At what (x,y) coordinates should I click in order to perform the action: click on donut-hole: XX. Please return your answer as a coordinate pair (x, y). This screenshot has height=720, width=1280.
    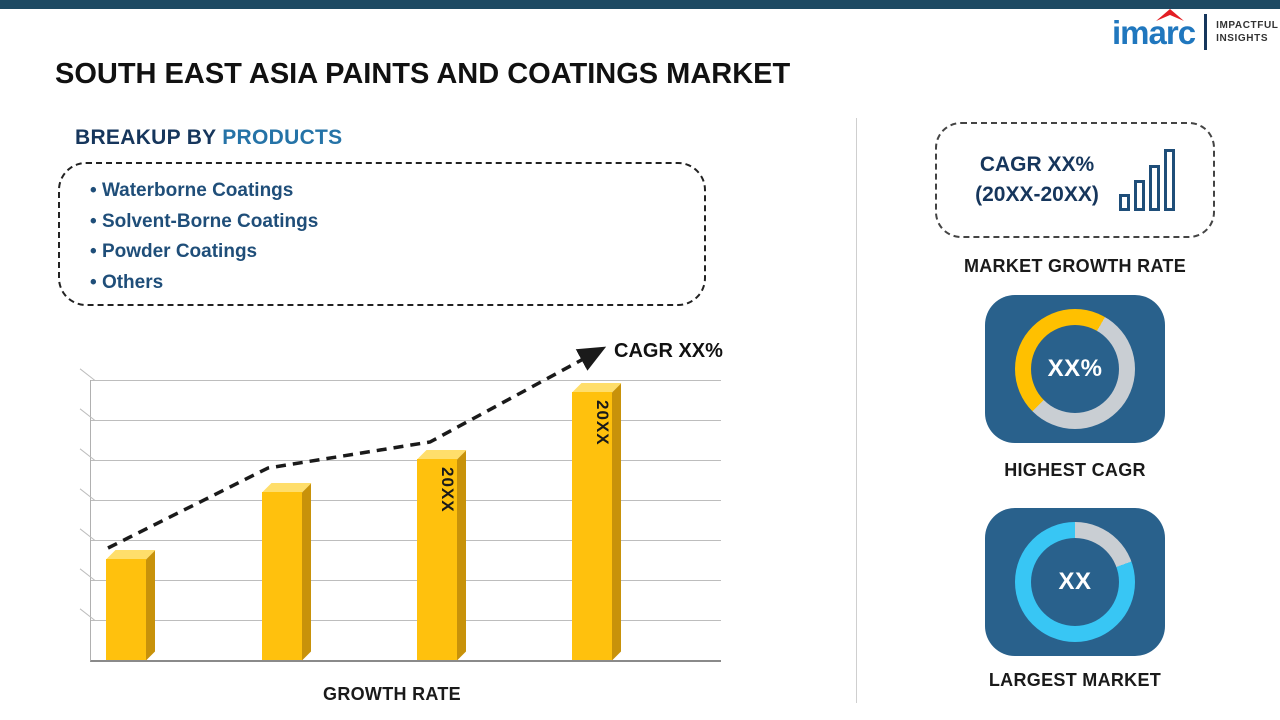
    Looking at the image, I should click on (1075, 582).